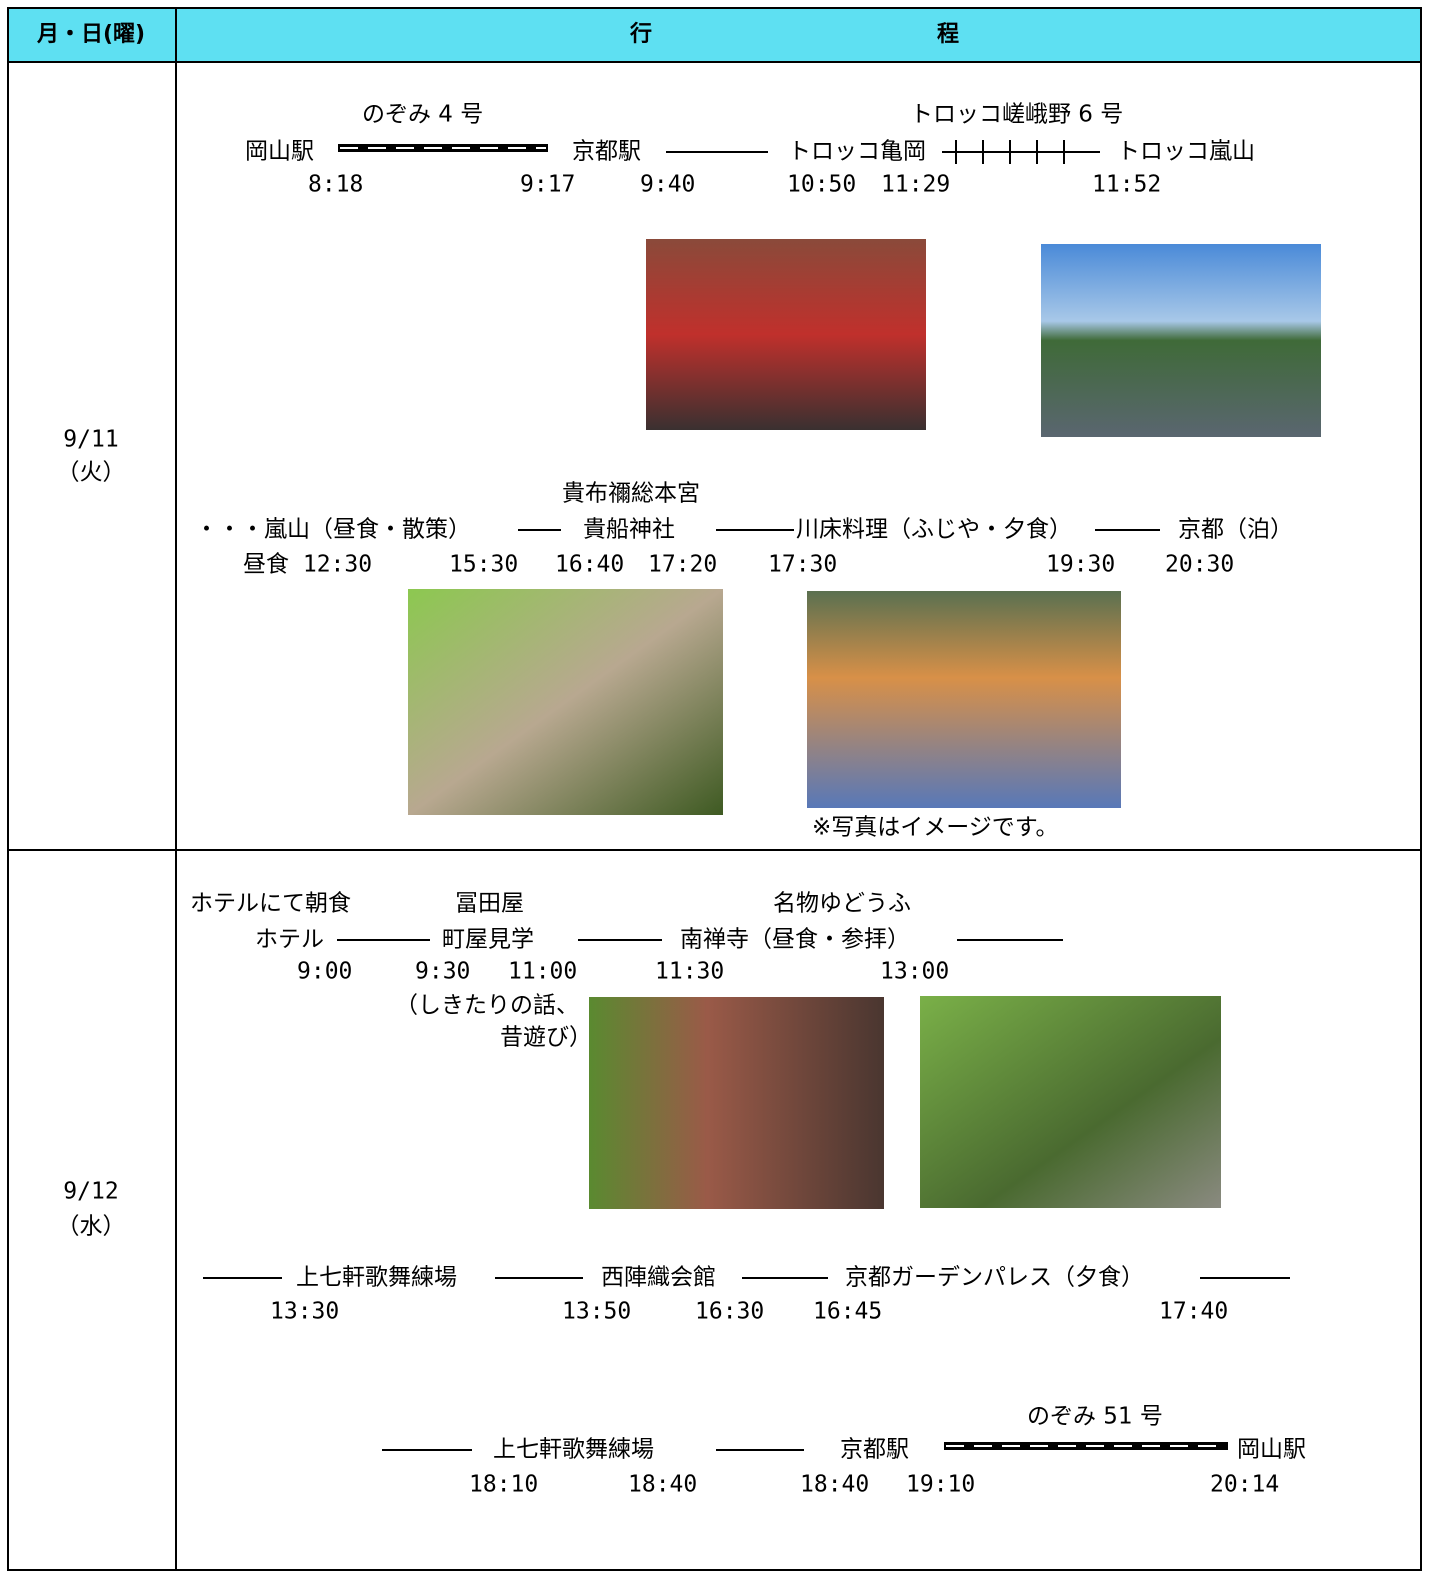 This screenshot has width=1429, height=1577. I want to click on place: 京都（泊）, so click(1235, 530).